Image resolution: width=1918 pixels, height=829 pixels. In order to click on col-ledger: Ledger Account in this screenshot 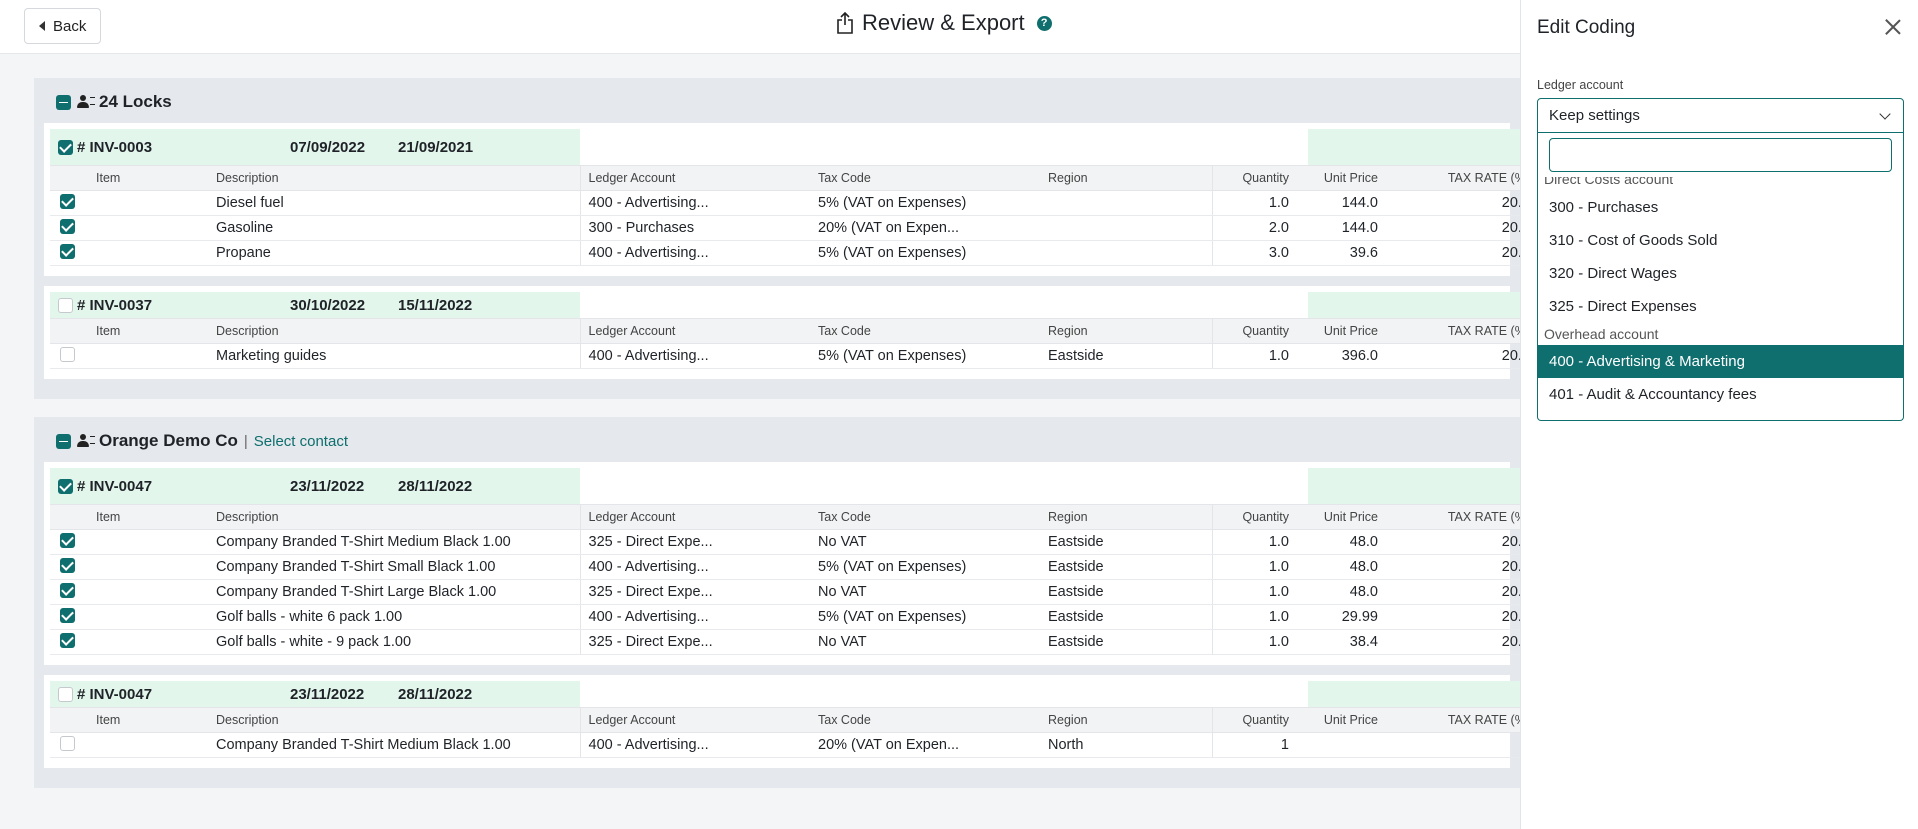, I will do `click(694, 720)`.